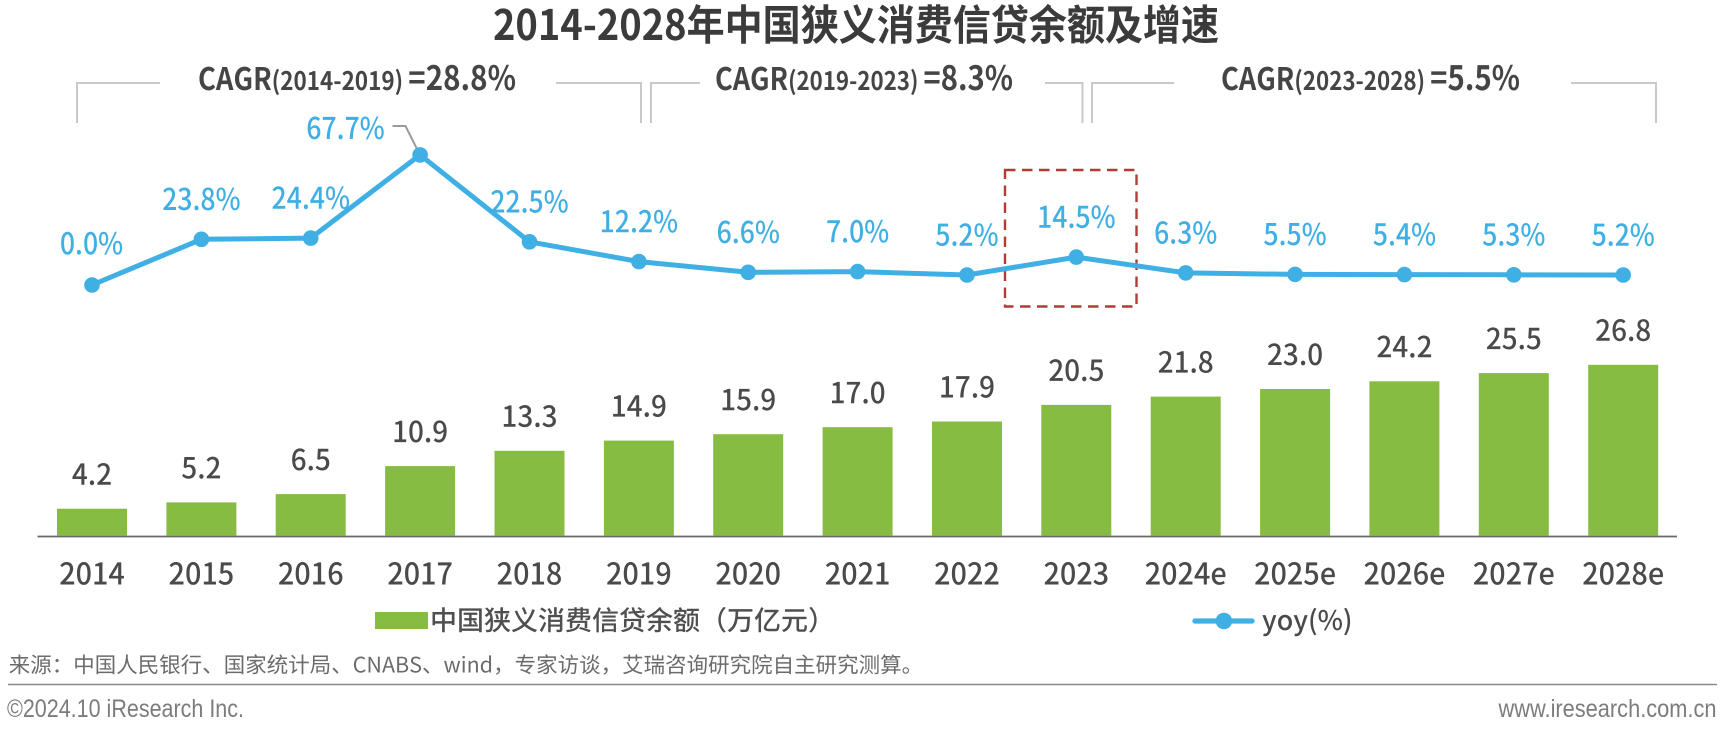  Describe the element at coordinates (125, 709) in the screenshot. I see `svg-text: ©2024.10 iResearch Inc.` at that location.